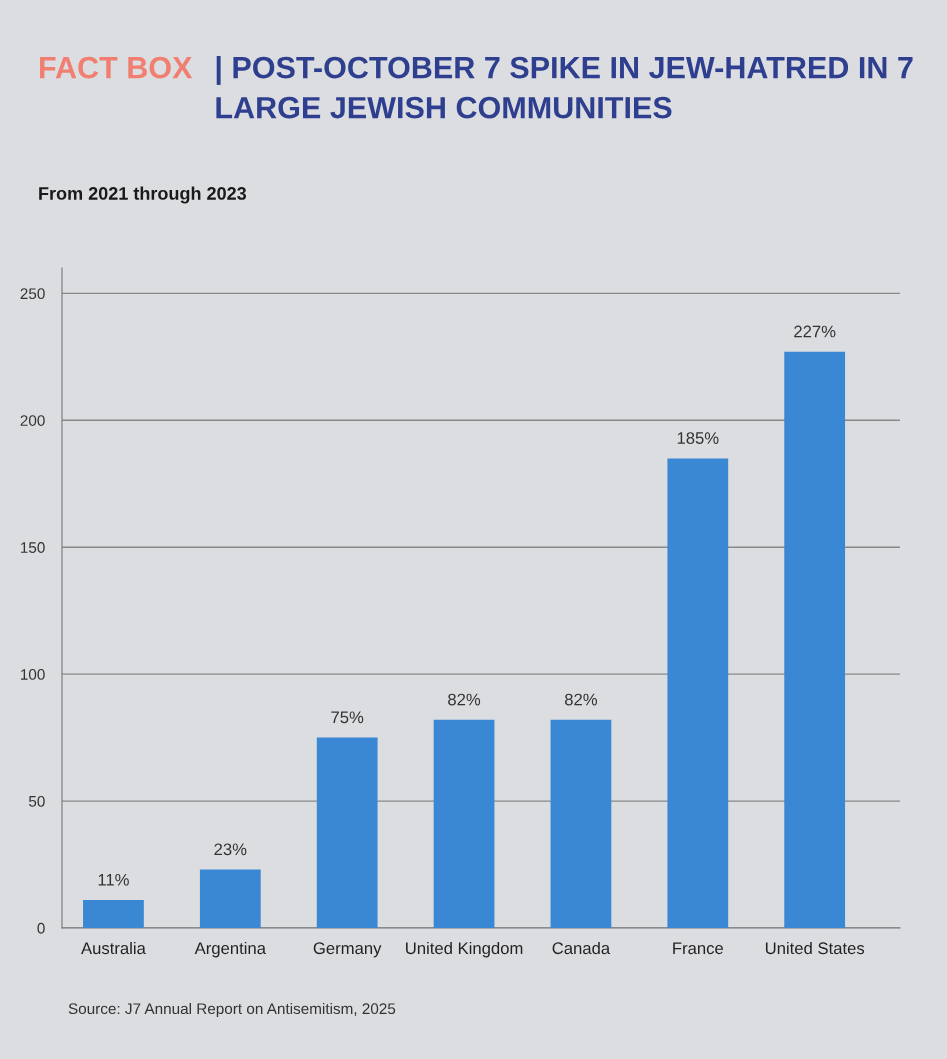 This screenshot has height=1059, width=947. I want to click on y-tick-label: 200, so click(32, 420).